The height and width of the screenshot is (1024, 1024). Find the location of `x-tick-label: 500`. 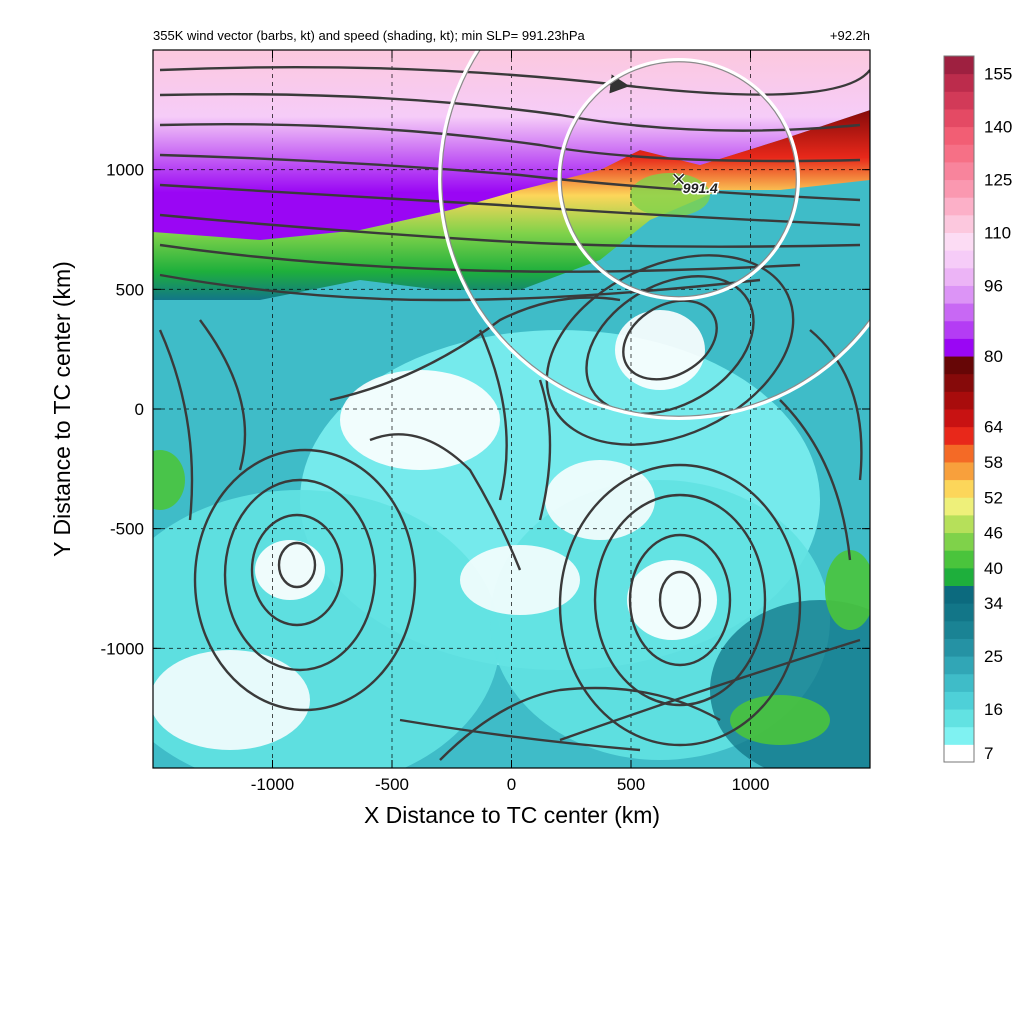

x-tick-label: 500 is located at coordinates (631, 784).